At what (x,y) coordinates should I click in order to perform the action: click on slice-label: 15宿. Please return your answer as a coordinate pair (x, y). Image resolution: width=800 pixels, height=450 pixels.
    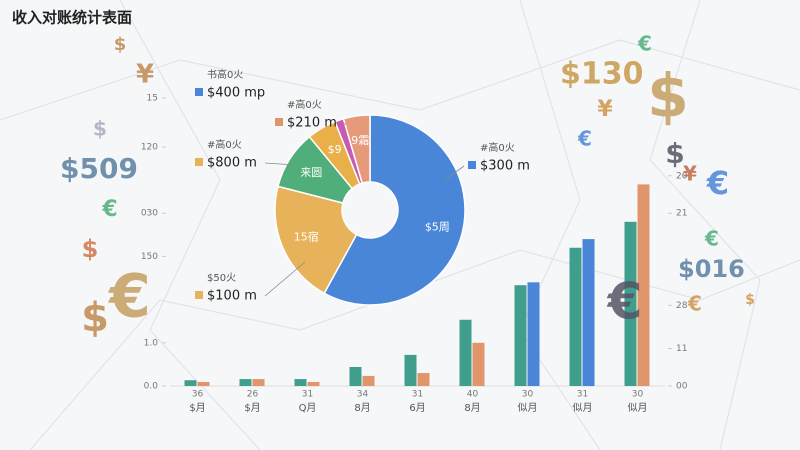
    Looking at the image, I should click on (306, 237).